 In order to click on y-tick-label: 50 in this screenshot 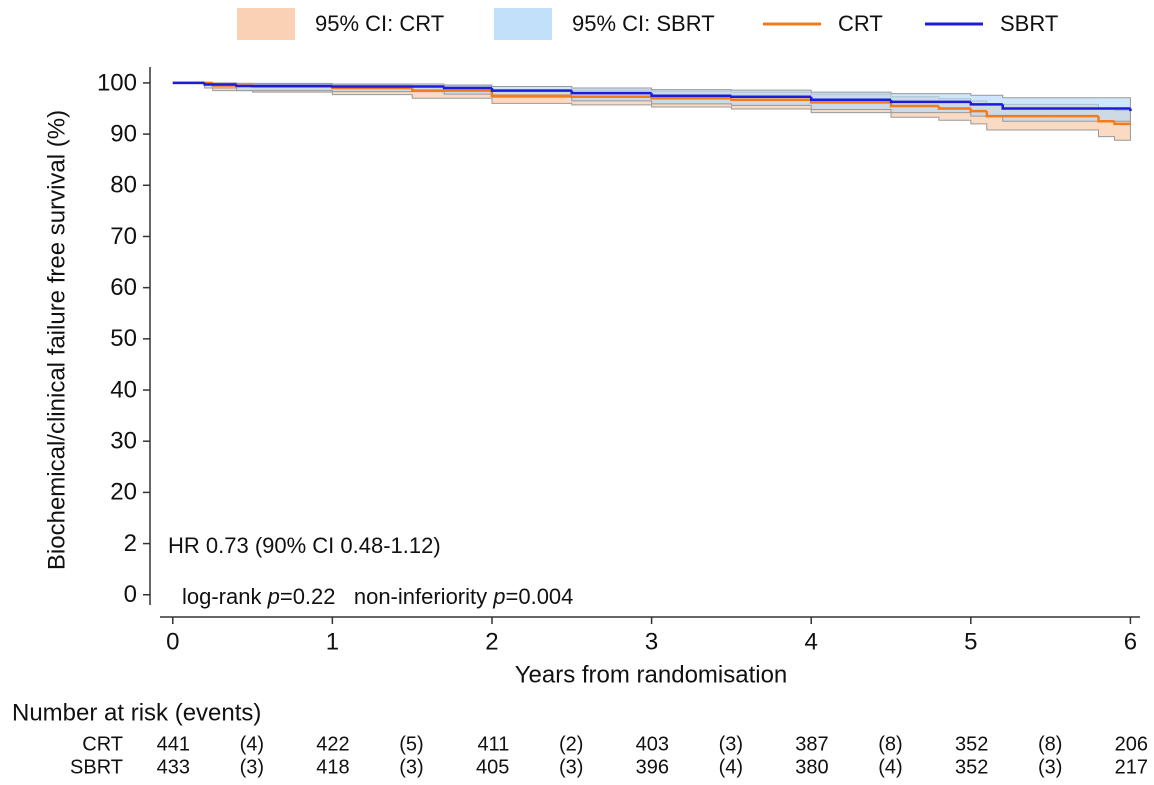, I will do `click(123, 338)`.